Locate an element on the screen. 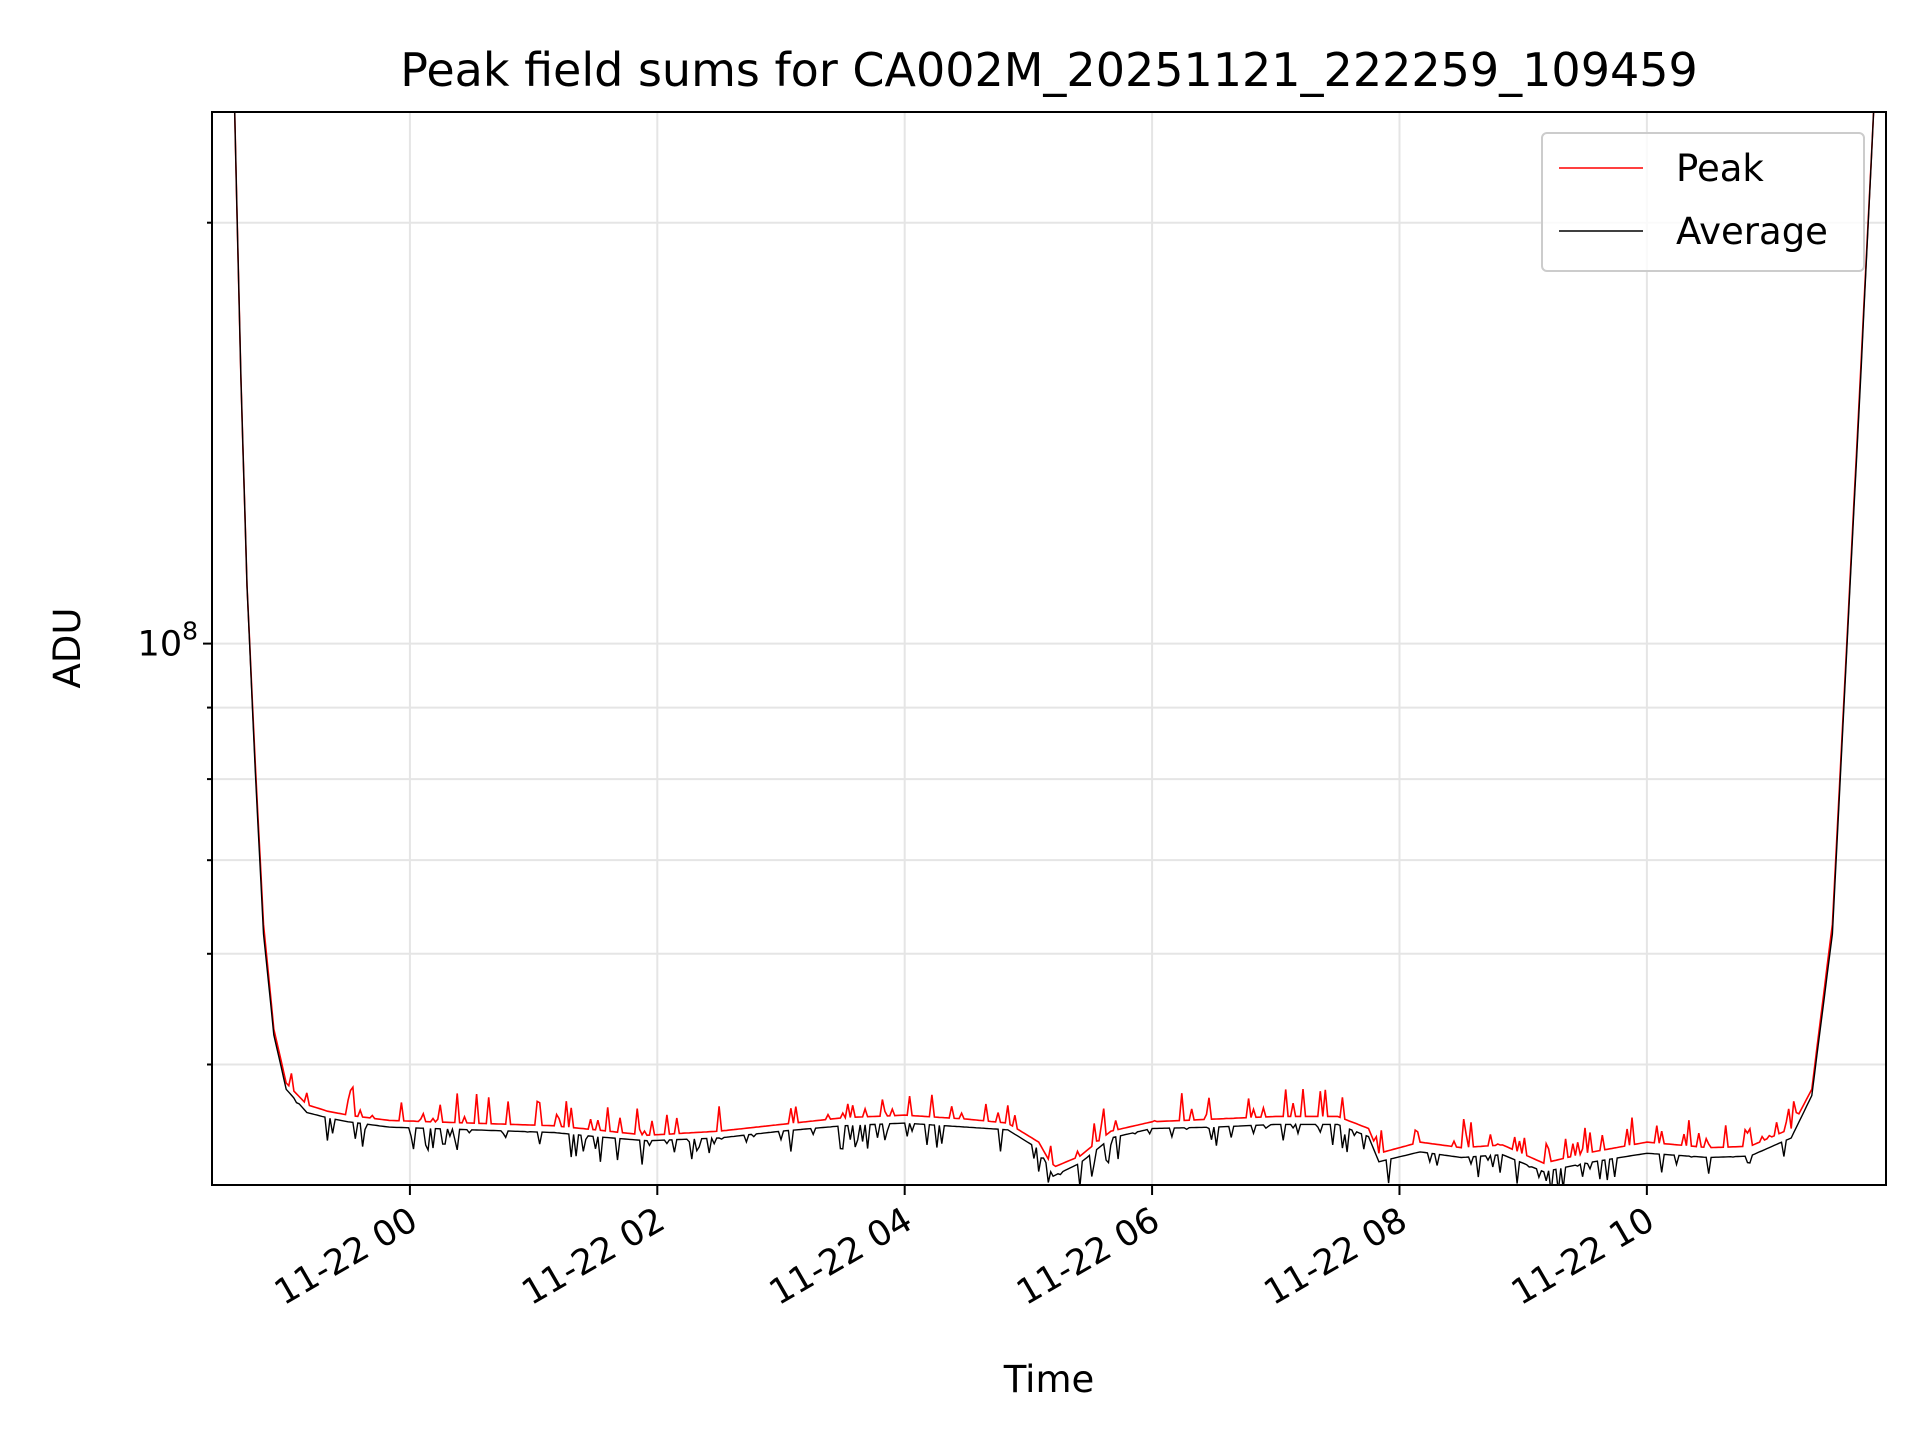  y-tick-label: 108 is located at coordinates (168, 641).